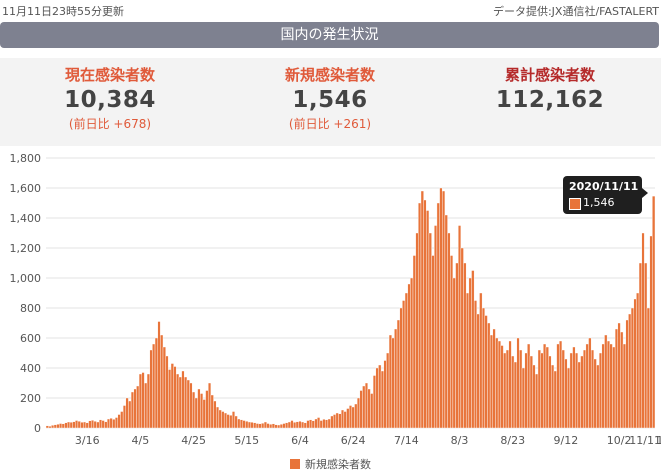  I want to click on legend-label: 新規感染者数, so click(338, 464).